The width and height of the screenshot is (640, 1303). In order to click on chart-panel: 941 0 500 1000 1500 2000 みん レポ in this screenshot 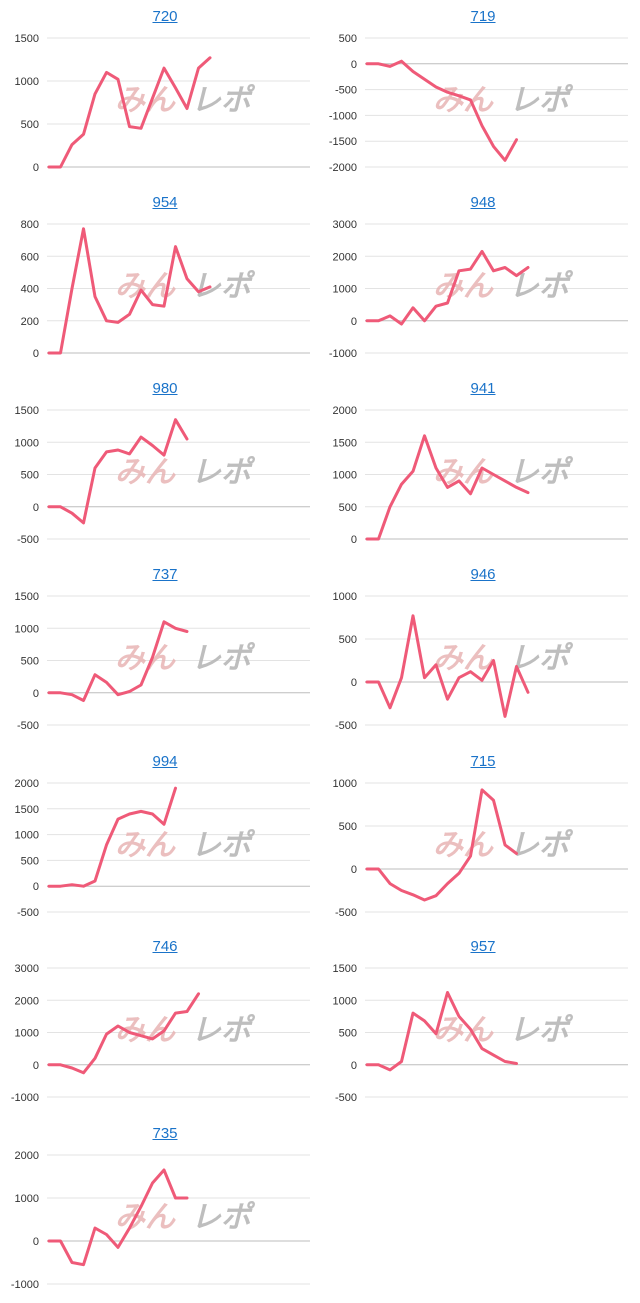, I will do `click(481, 465)`.